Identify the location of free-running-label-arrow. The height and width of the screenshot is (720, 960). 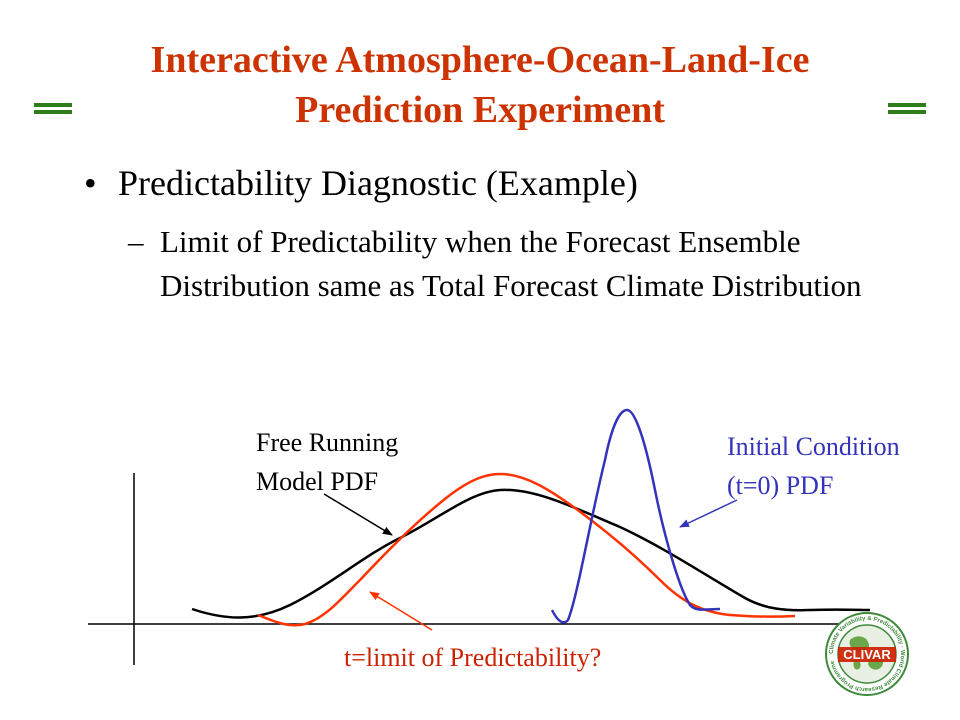
(358, 514).